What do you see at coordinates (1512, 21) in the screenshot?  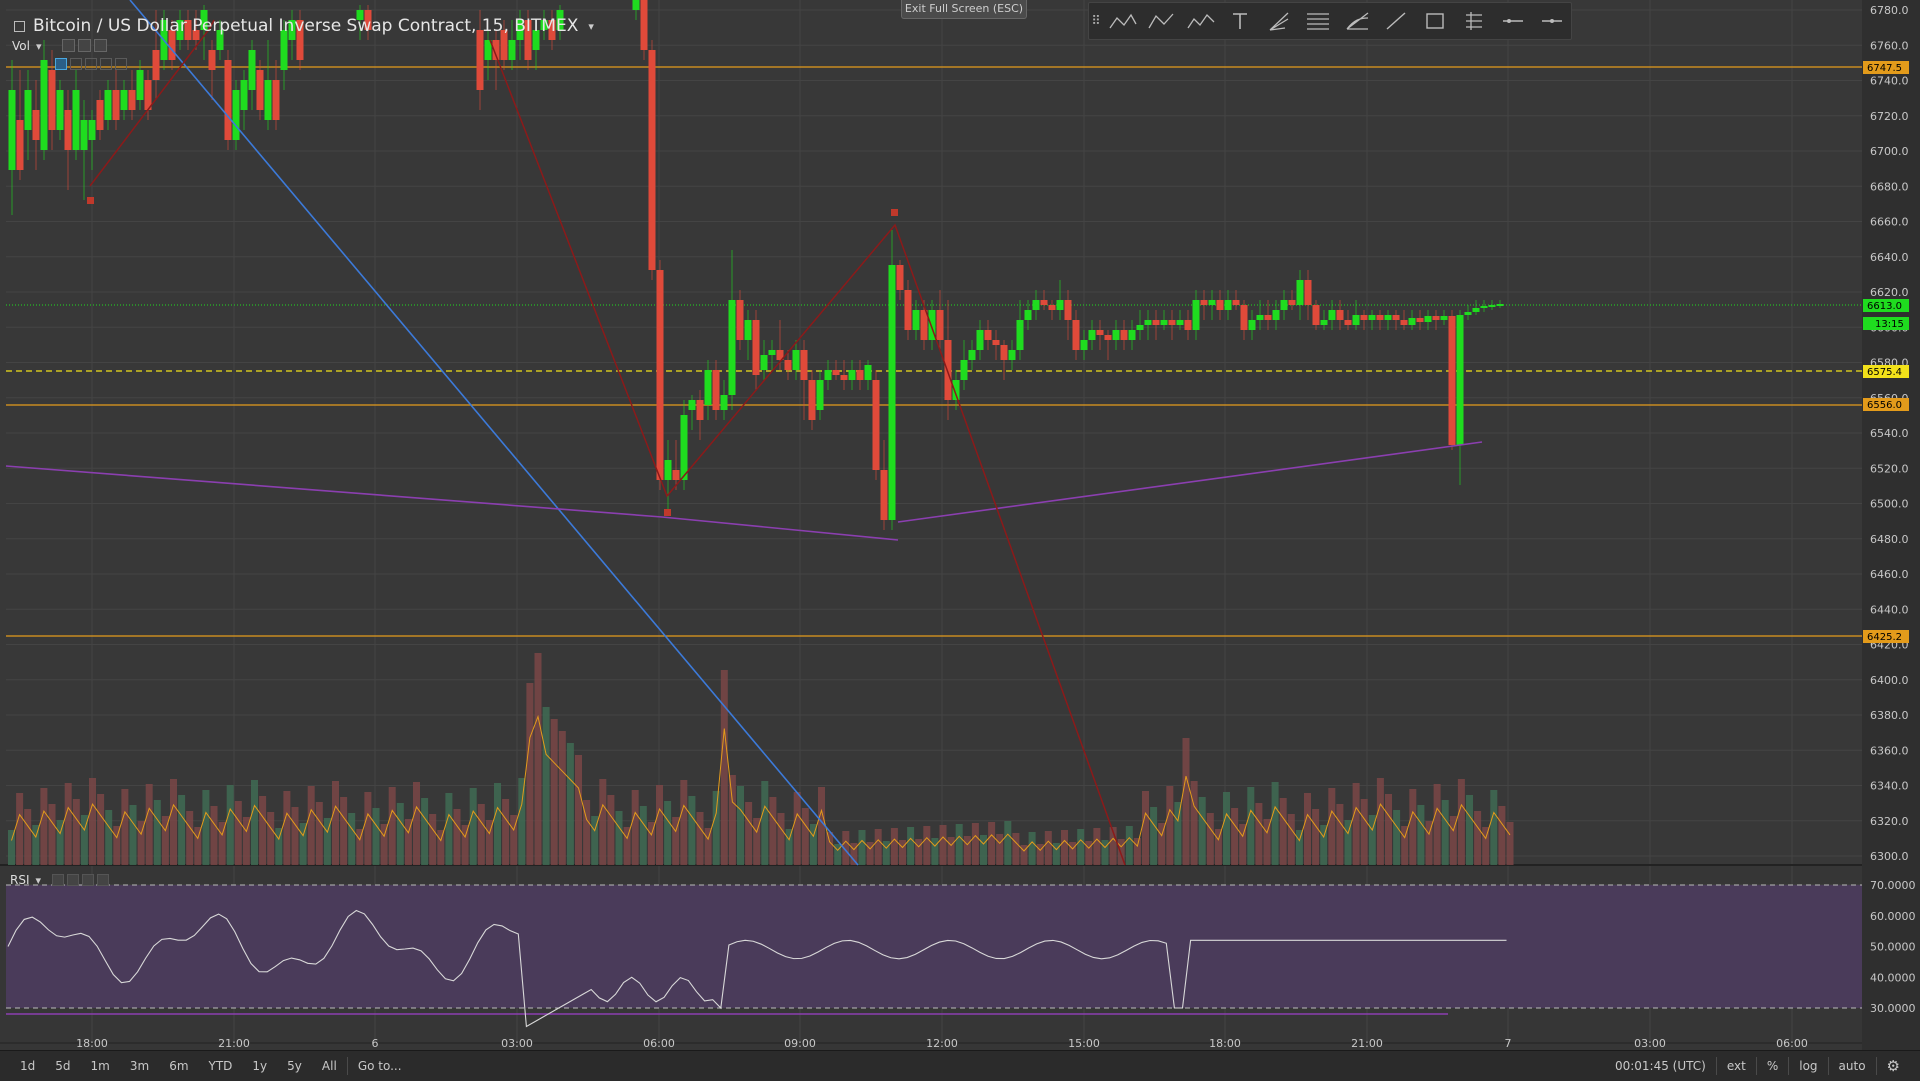 I see `horizontal-line-icon` at bounding box center [1512, 21].